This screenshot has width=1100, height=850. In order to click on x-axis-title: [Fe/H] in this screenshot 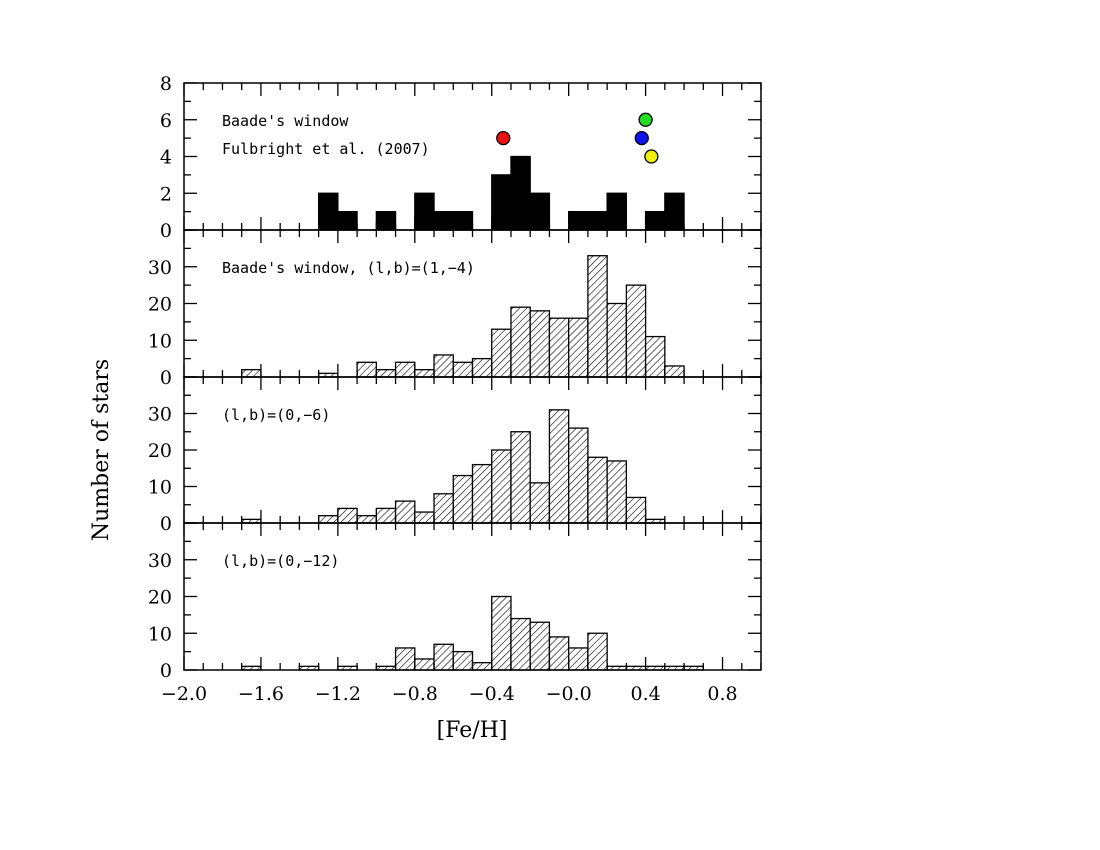, I will do `click(472, 730)`.